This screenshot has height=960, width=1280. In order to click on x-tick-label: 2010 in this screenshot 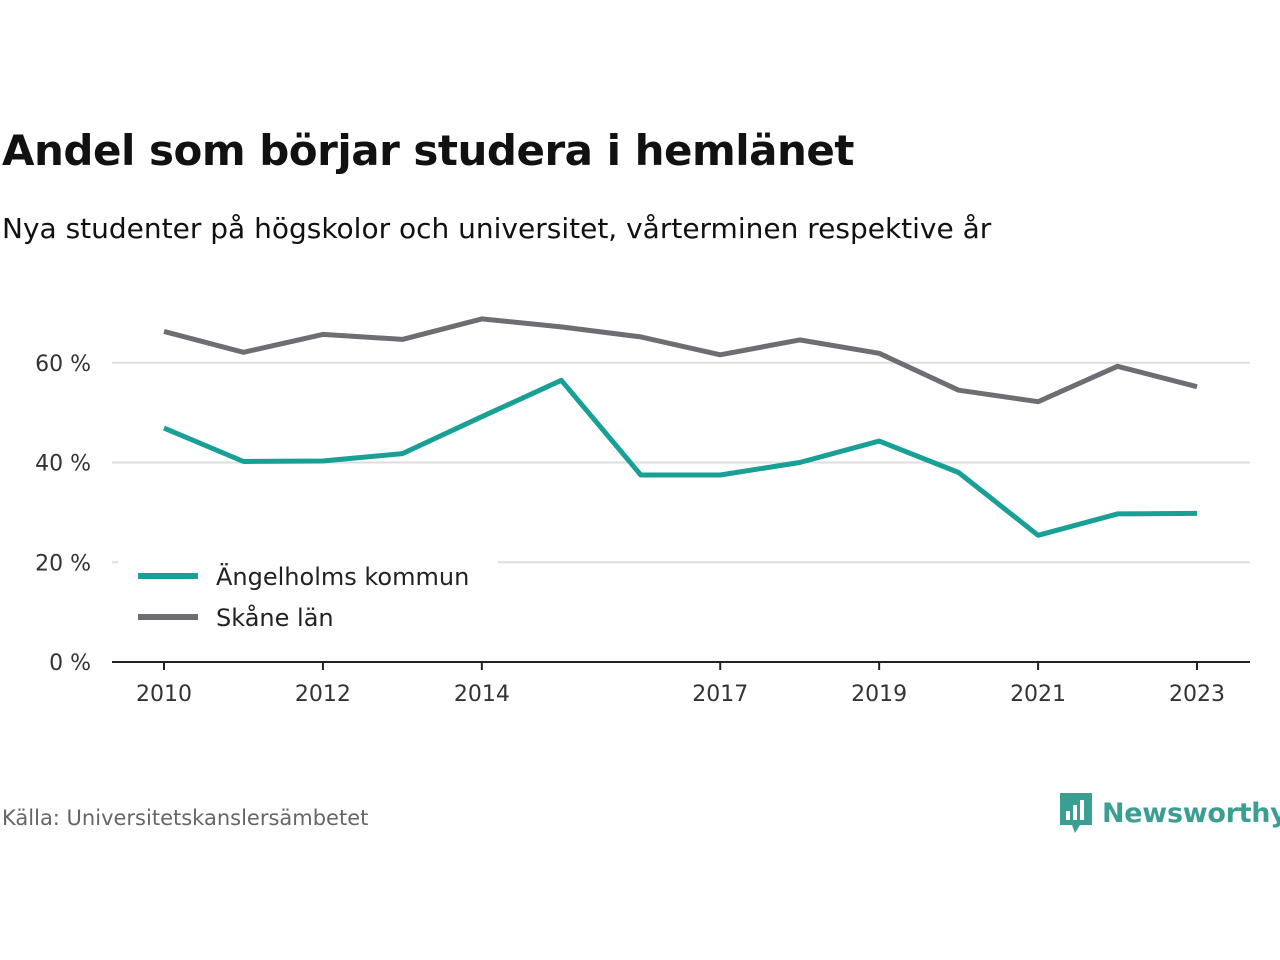, I will do `click(164, 694)`.